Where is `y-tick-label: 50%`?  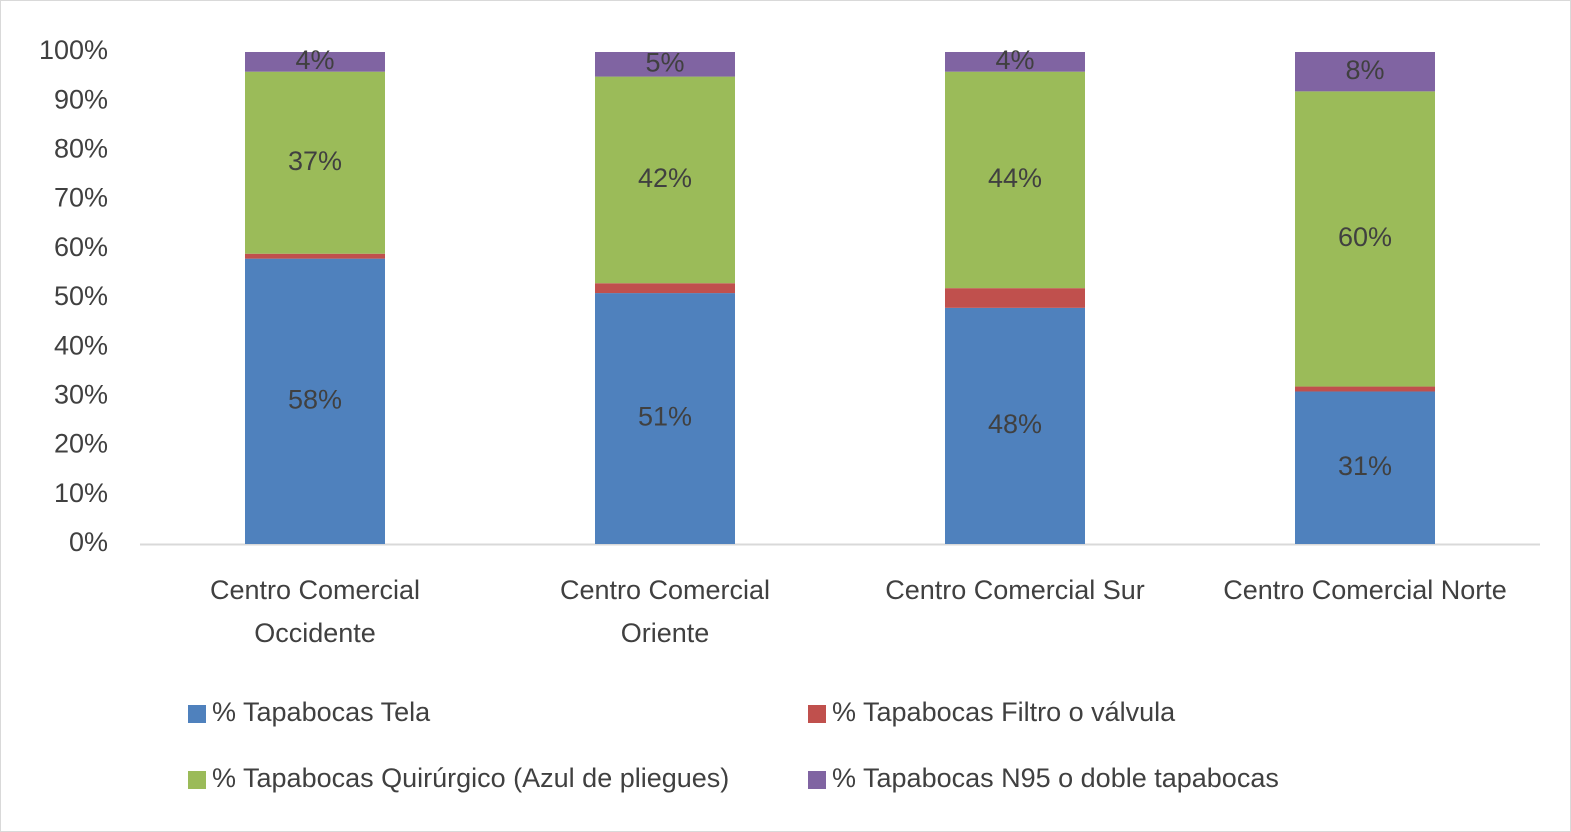 y-tick-label: 50% is located at coordinates (81, 296).